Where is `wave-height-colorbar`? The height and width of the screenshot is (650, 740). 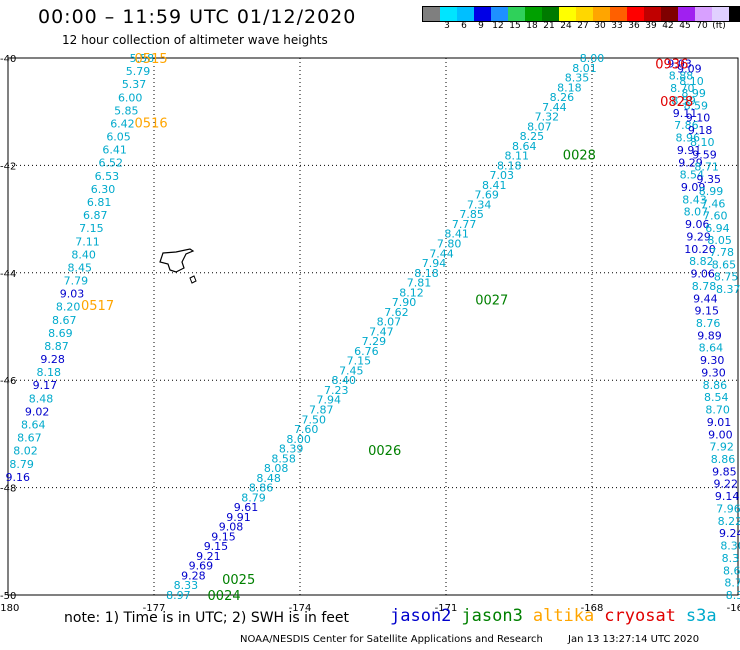
wave-height-colorbar is located at coordinates (581, 14).